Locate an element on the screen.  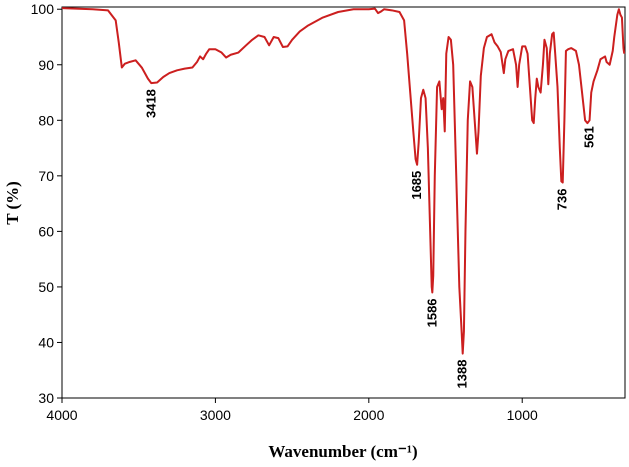
x-tick-label: 1000 is located at coordinates (522, 415).